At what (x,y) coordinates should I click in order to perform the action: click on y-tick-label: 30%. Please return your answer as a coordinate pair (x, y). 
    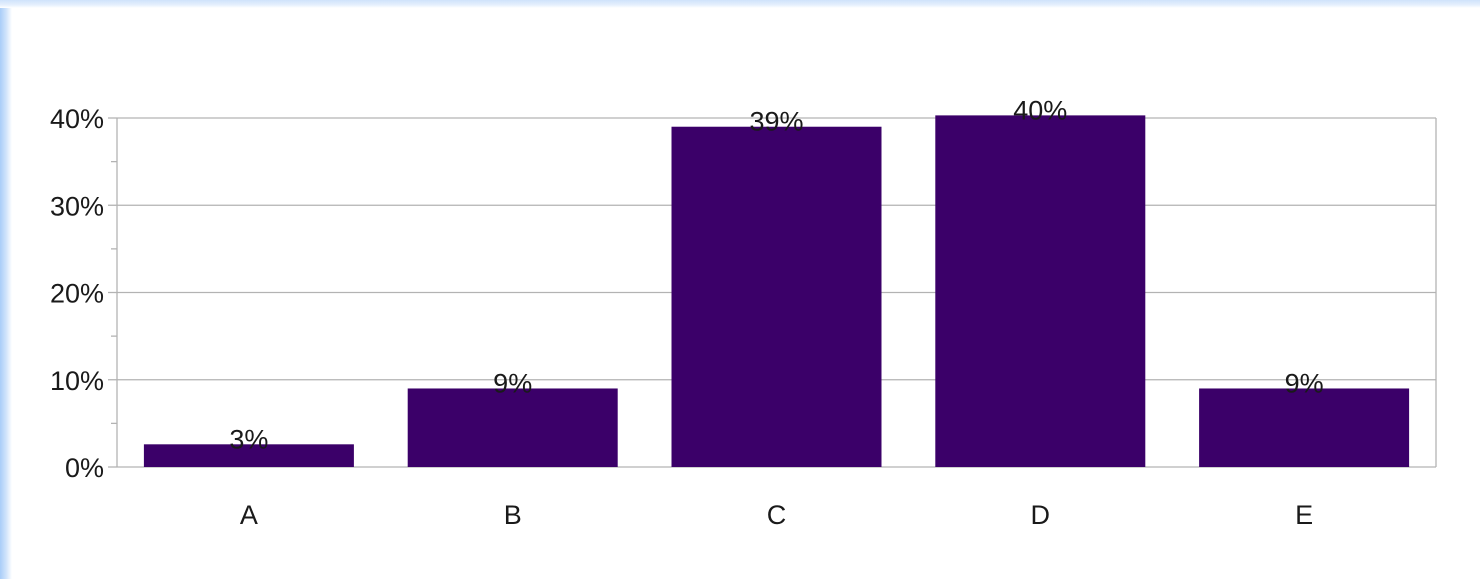
    Looking at the image, I should click on (77, 206).